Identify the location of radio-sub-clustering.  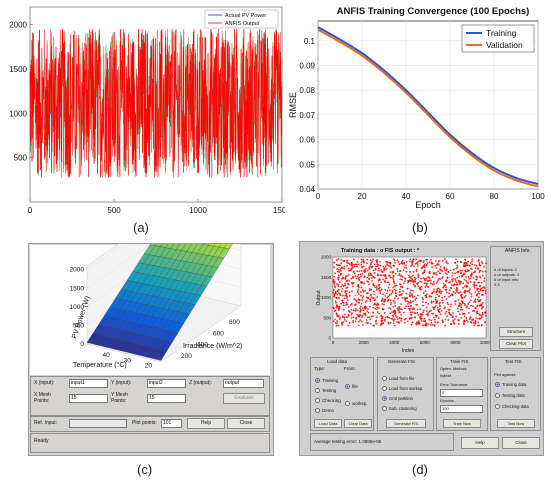
(384, 408).